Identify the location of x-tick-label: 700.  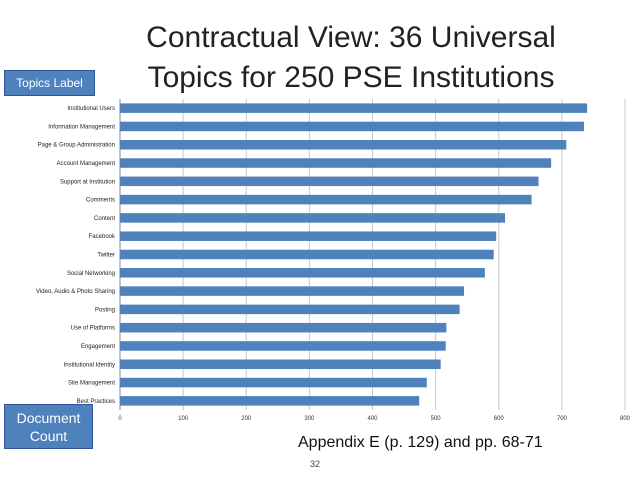
(562, 419).